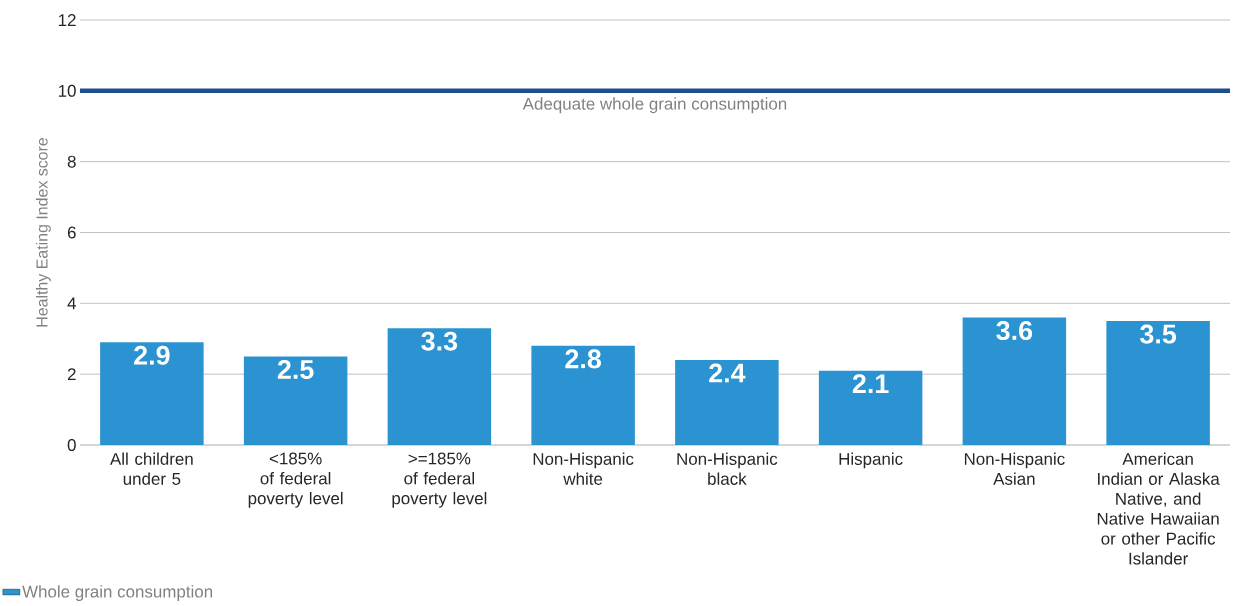 This screenshot has height=606, width=1242. I want to click on data-label: 3.6, so click(1014, 331).